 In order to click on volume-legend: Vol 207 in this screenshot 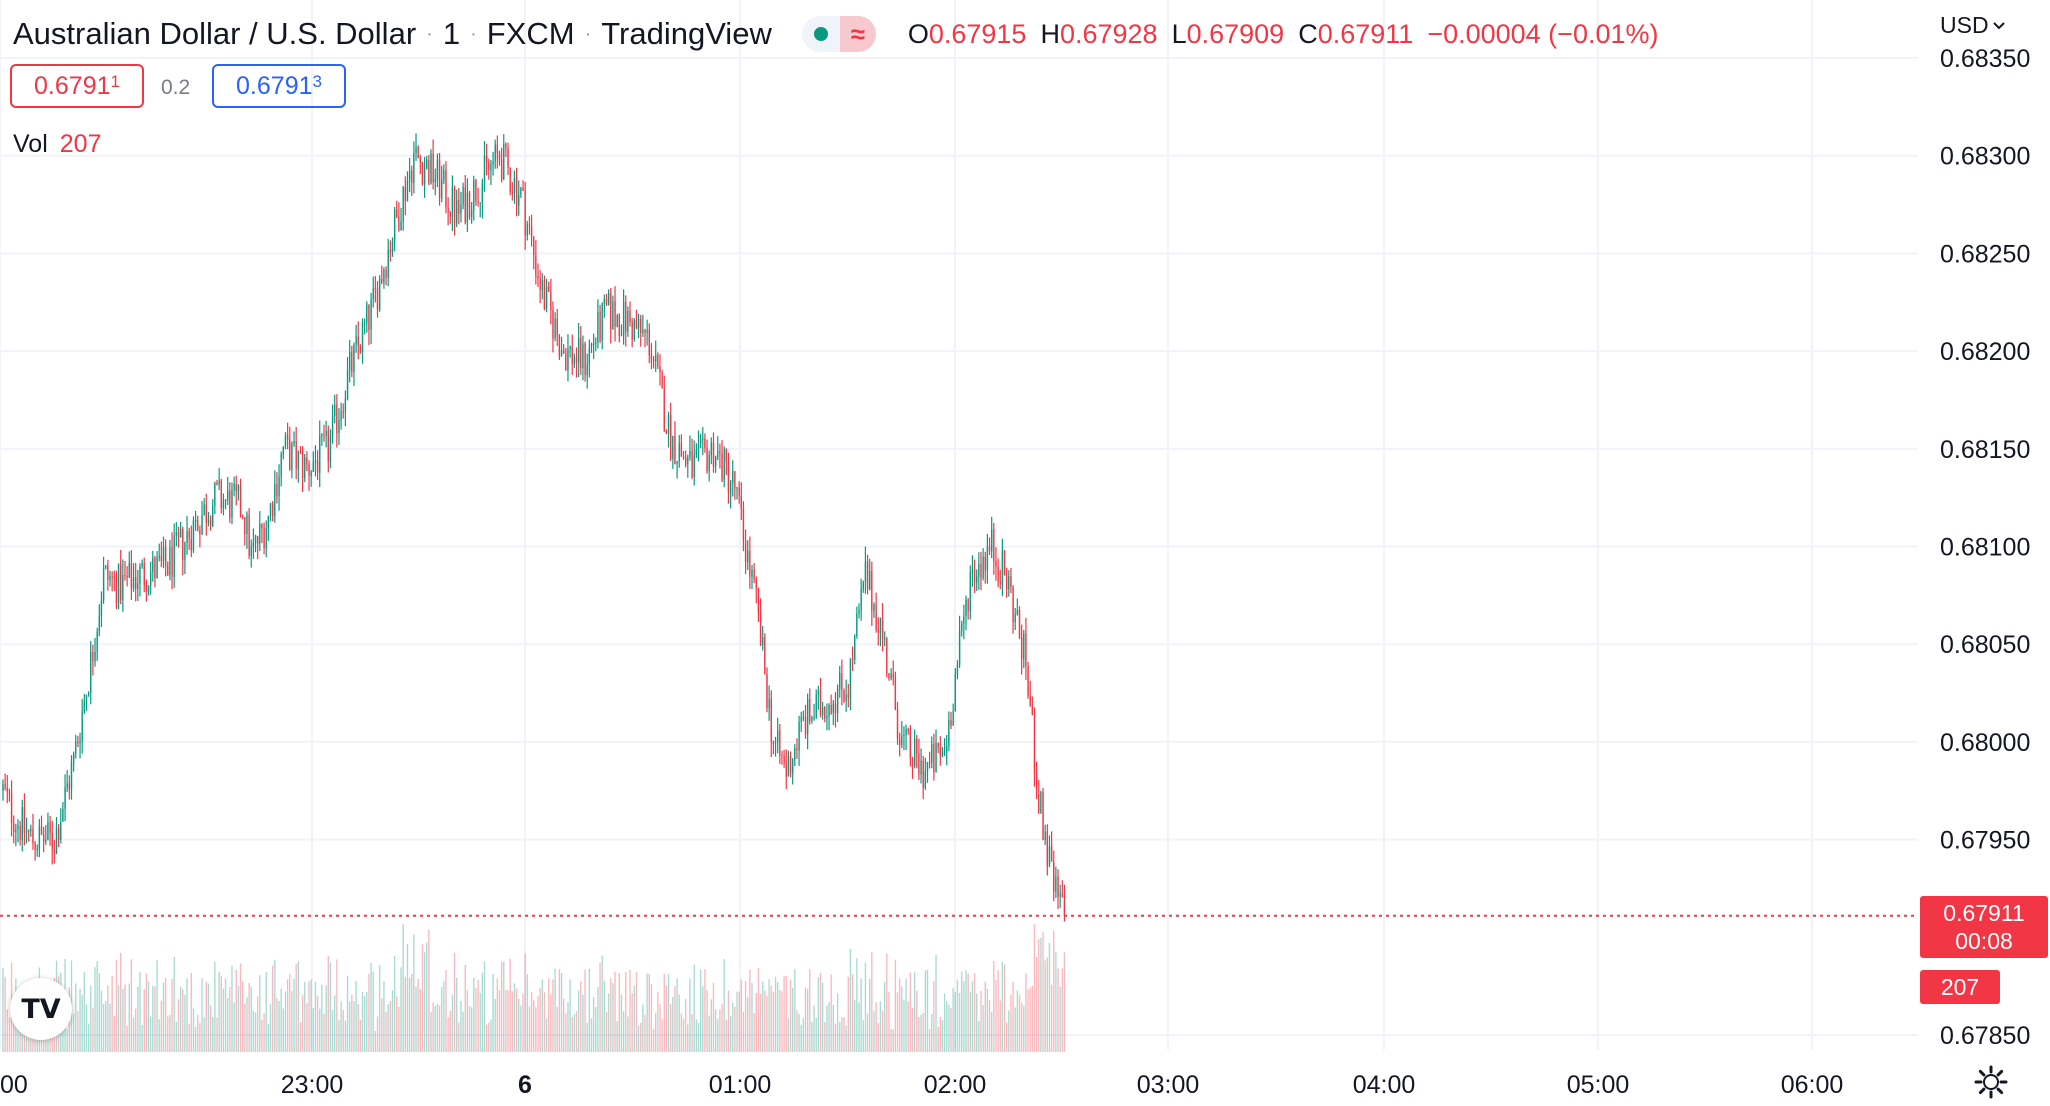, I will do `click(57, 144)`.